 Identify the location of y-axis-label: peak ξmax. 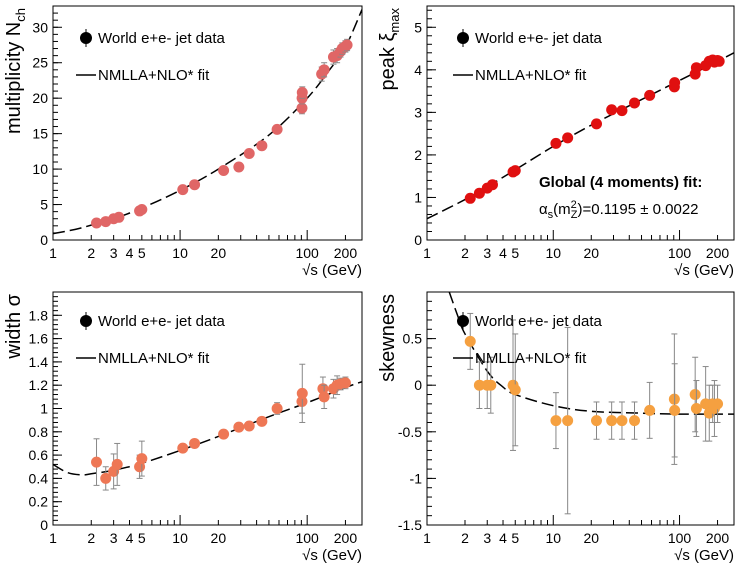
(389, 49).